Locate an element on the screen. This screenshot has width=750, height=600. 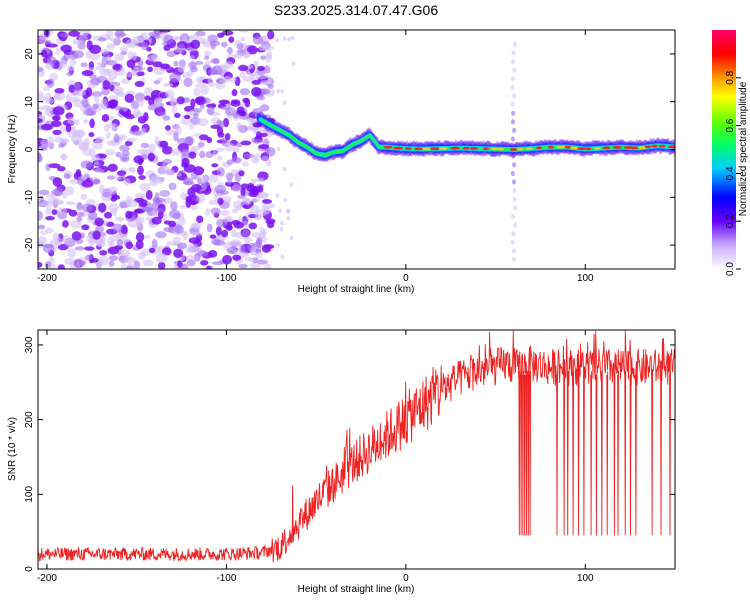
colorbar-tick-label: 0.6 is located at coordinates (730, 125).